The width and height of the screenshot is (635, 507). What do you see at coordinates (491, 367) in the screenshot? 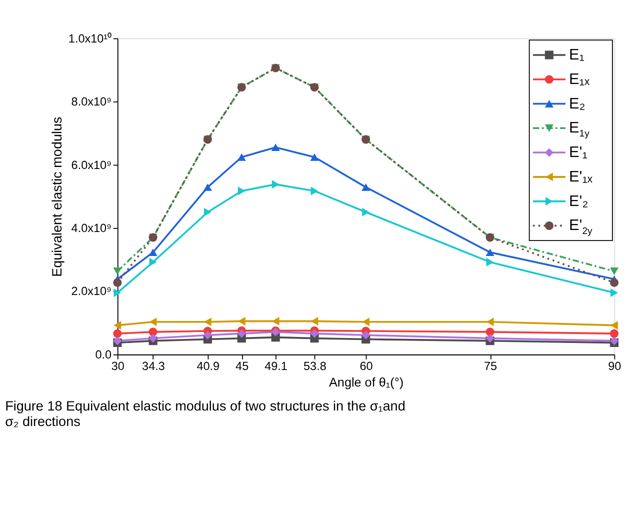
I see `x-tick-label: 75` at bounding box center [491, 367].